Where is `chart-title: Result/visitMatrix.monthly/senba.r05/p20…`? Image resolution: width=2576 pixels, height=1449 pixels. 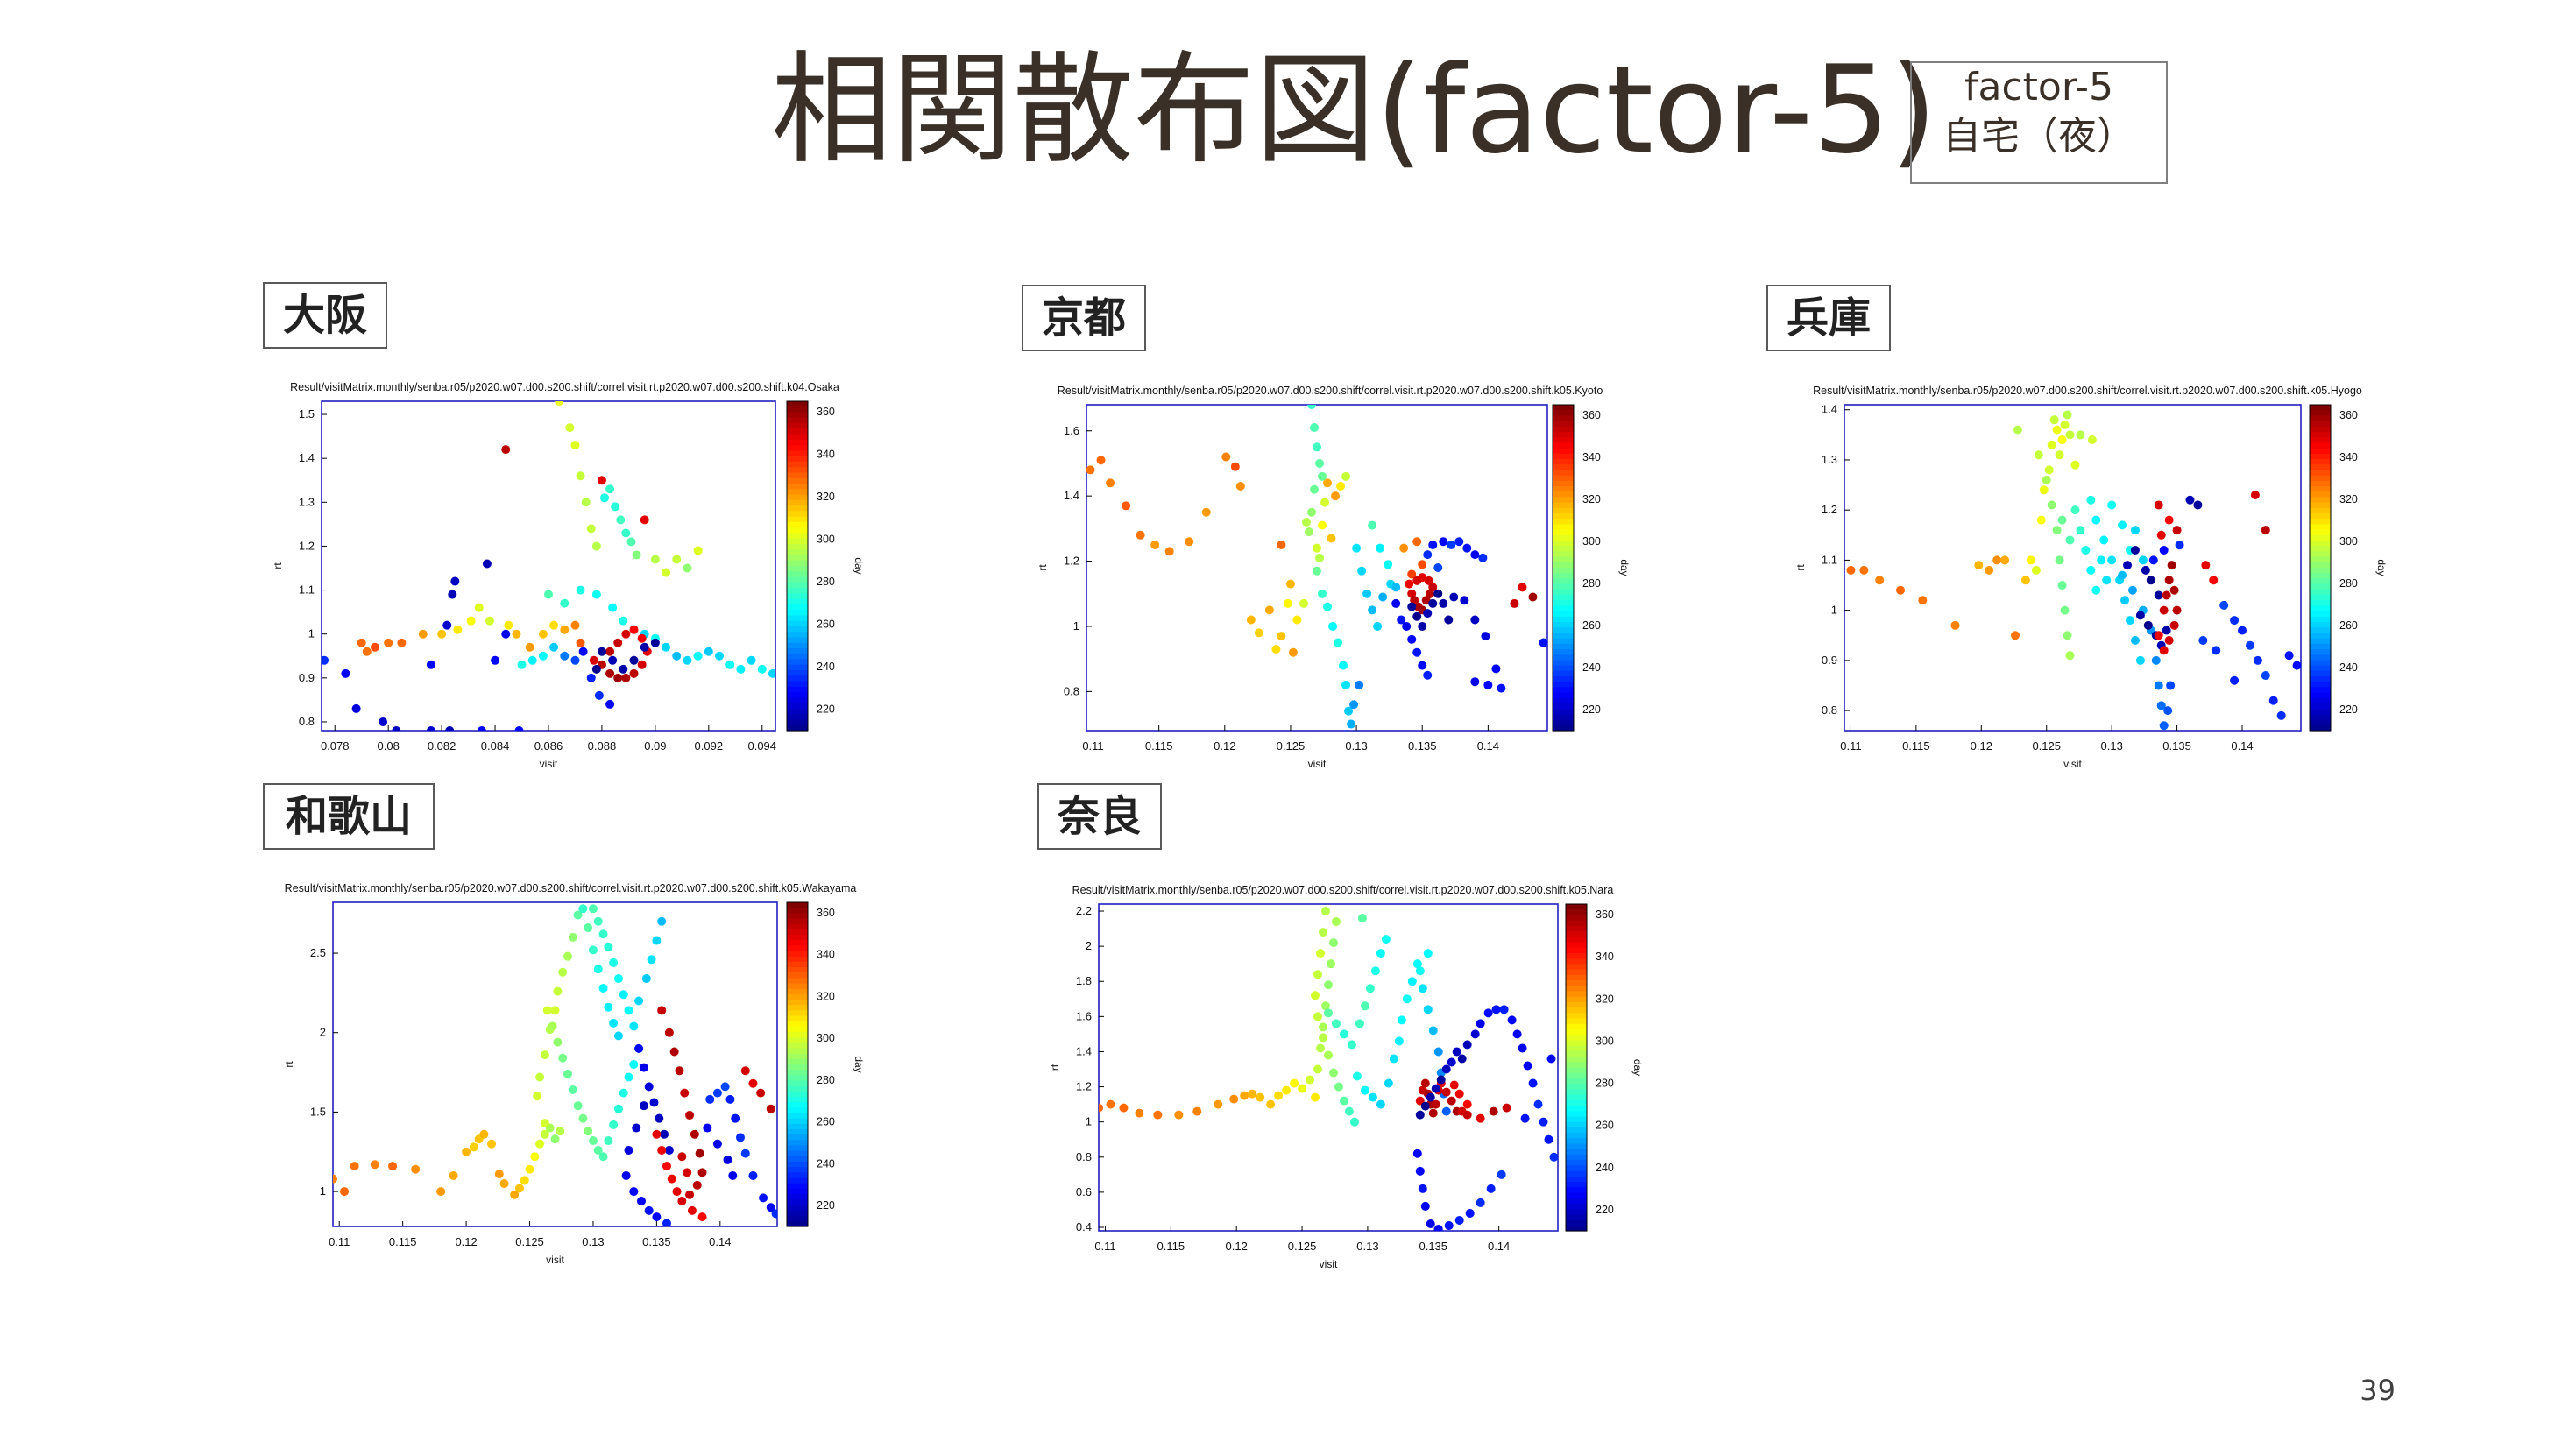
chart-title: Result/visitMatrix.monthly/senba.r05/p20… is located at coordinates (564, 387).